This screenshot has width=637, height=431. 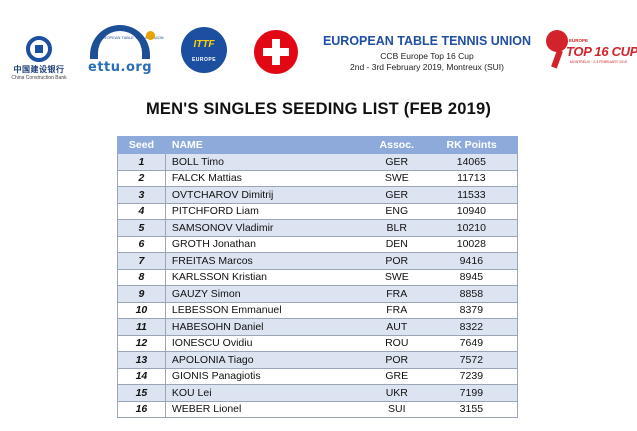 I want to click on association-cell: UKR, so click(x=396, y=393).